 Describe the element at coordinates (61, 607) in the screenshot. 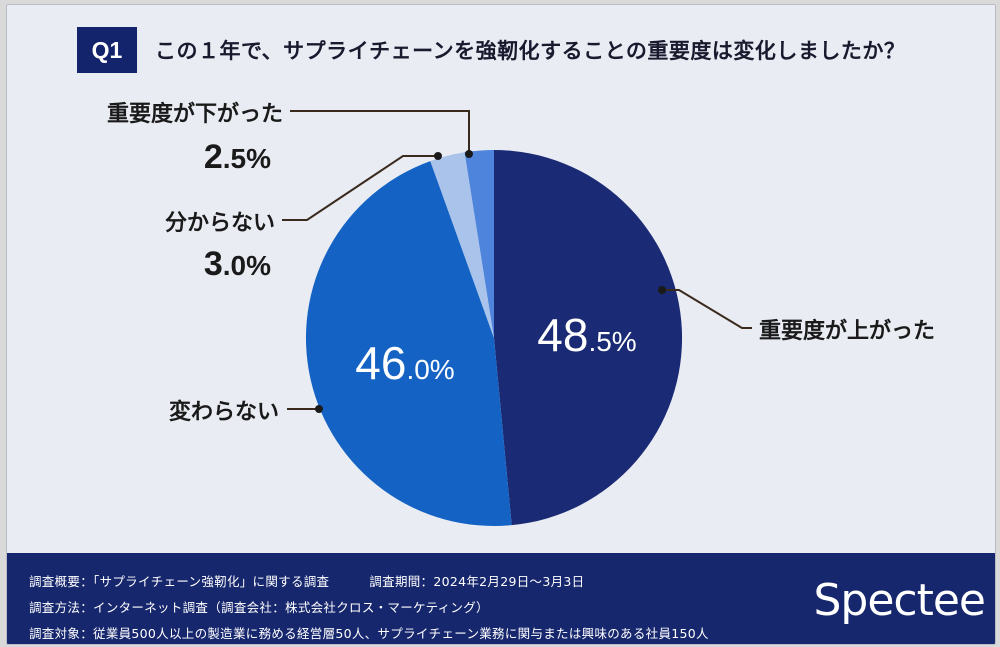

I see `method-label: 調査方法：` at that location.